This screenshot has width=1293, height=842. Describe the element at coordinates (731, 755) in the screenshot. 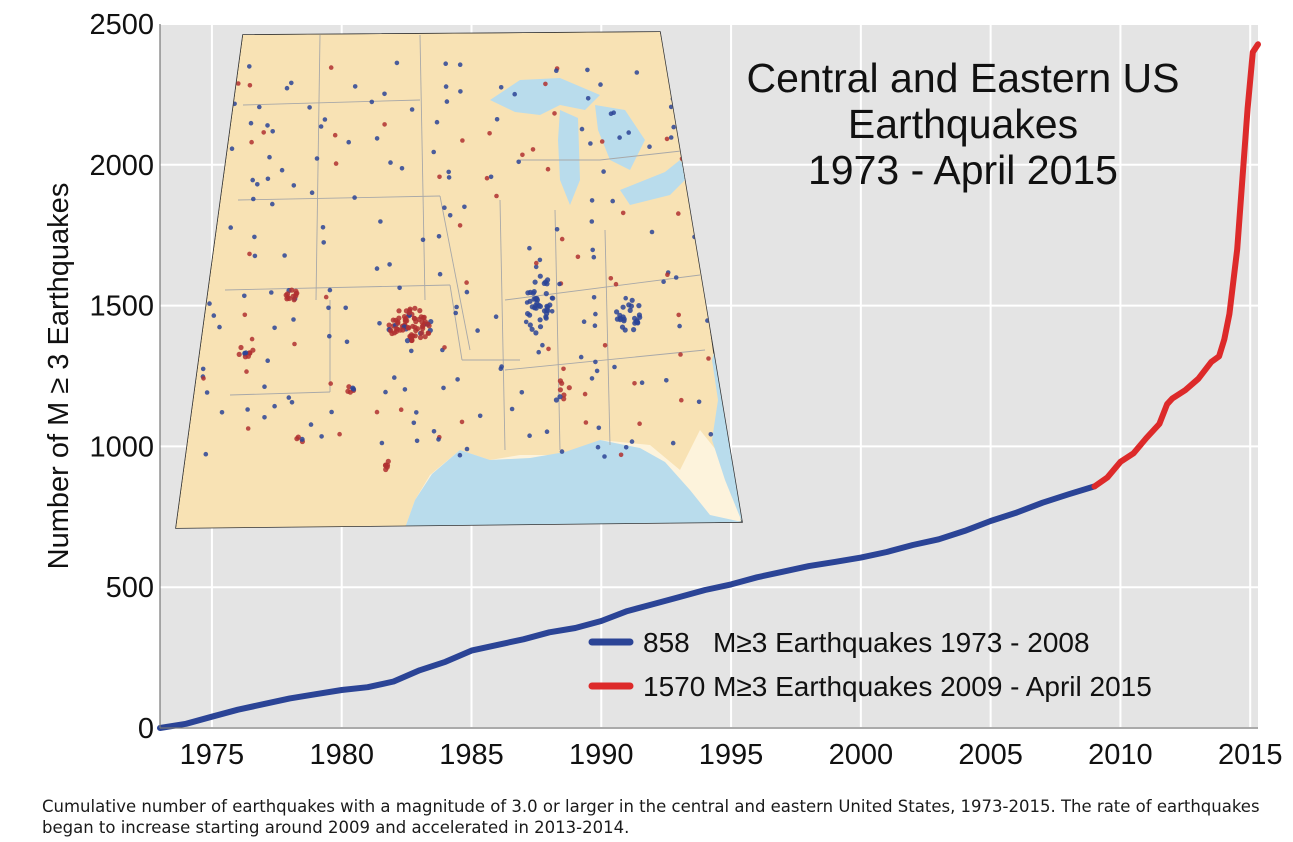

I see `x-tick-labels: 1975 1980 1985 1990 1995 2000 2005 2010 2015` at that location.